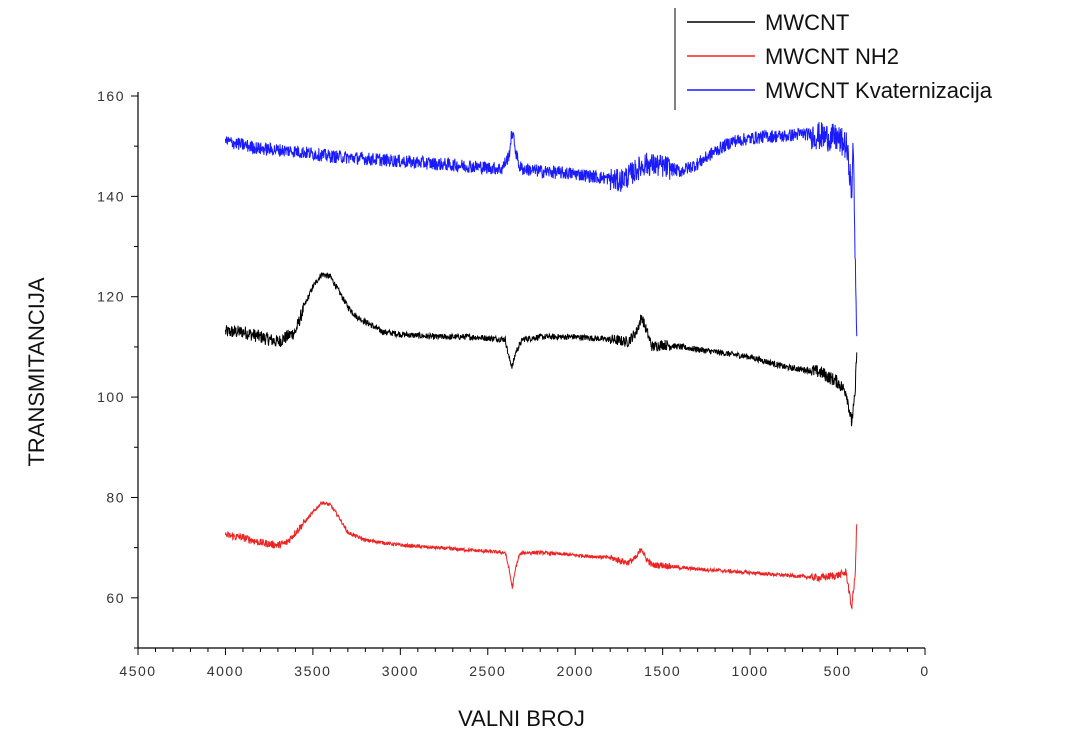 Image resolution: width=1068 pixels, height=731 pixels. Describe the element at coordinates (225, 671) in the screenshot. I see `x-tick-label: 4000` at that location.